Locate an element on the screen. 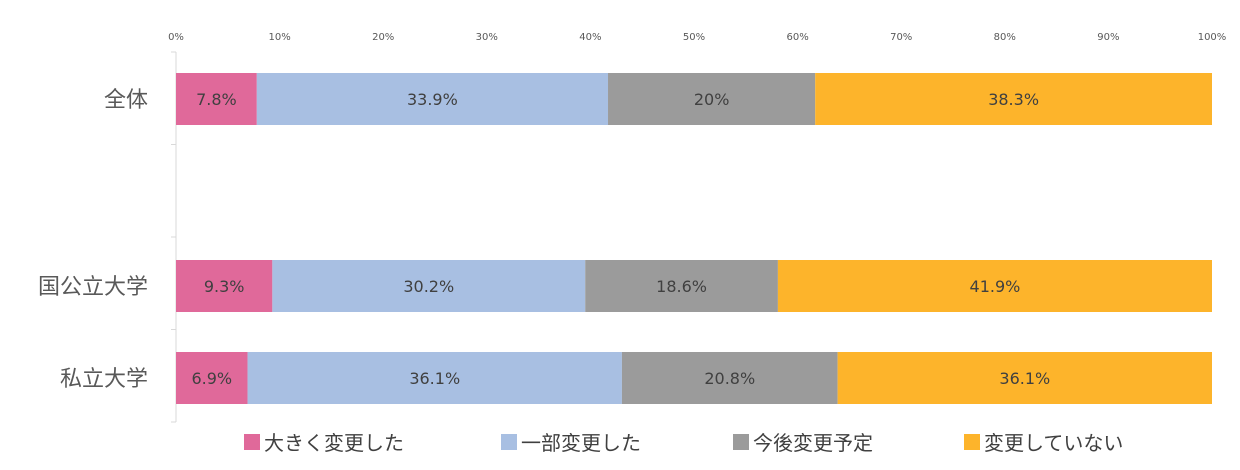 Image resolution: width=1240 pixels, height=470 pixels. data-label: 33.9% is located at coordinates (432, 99).